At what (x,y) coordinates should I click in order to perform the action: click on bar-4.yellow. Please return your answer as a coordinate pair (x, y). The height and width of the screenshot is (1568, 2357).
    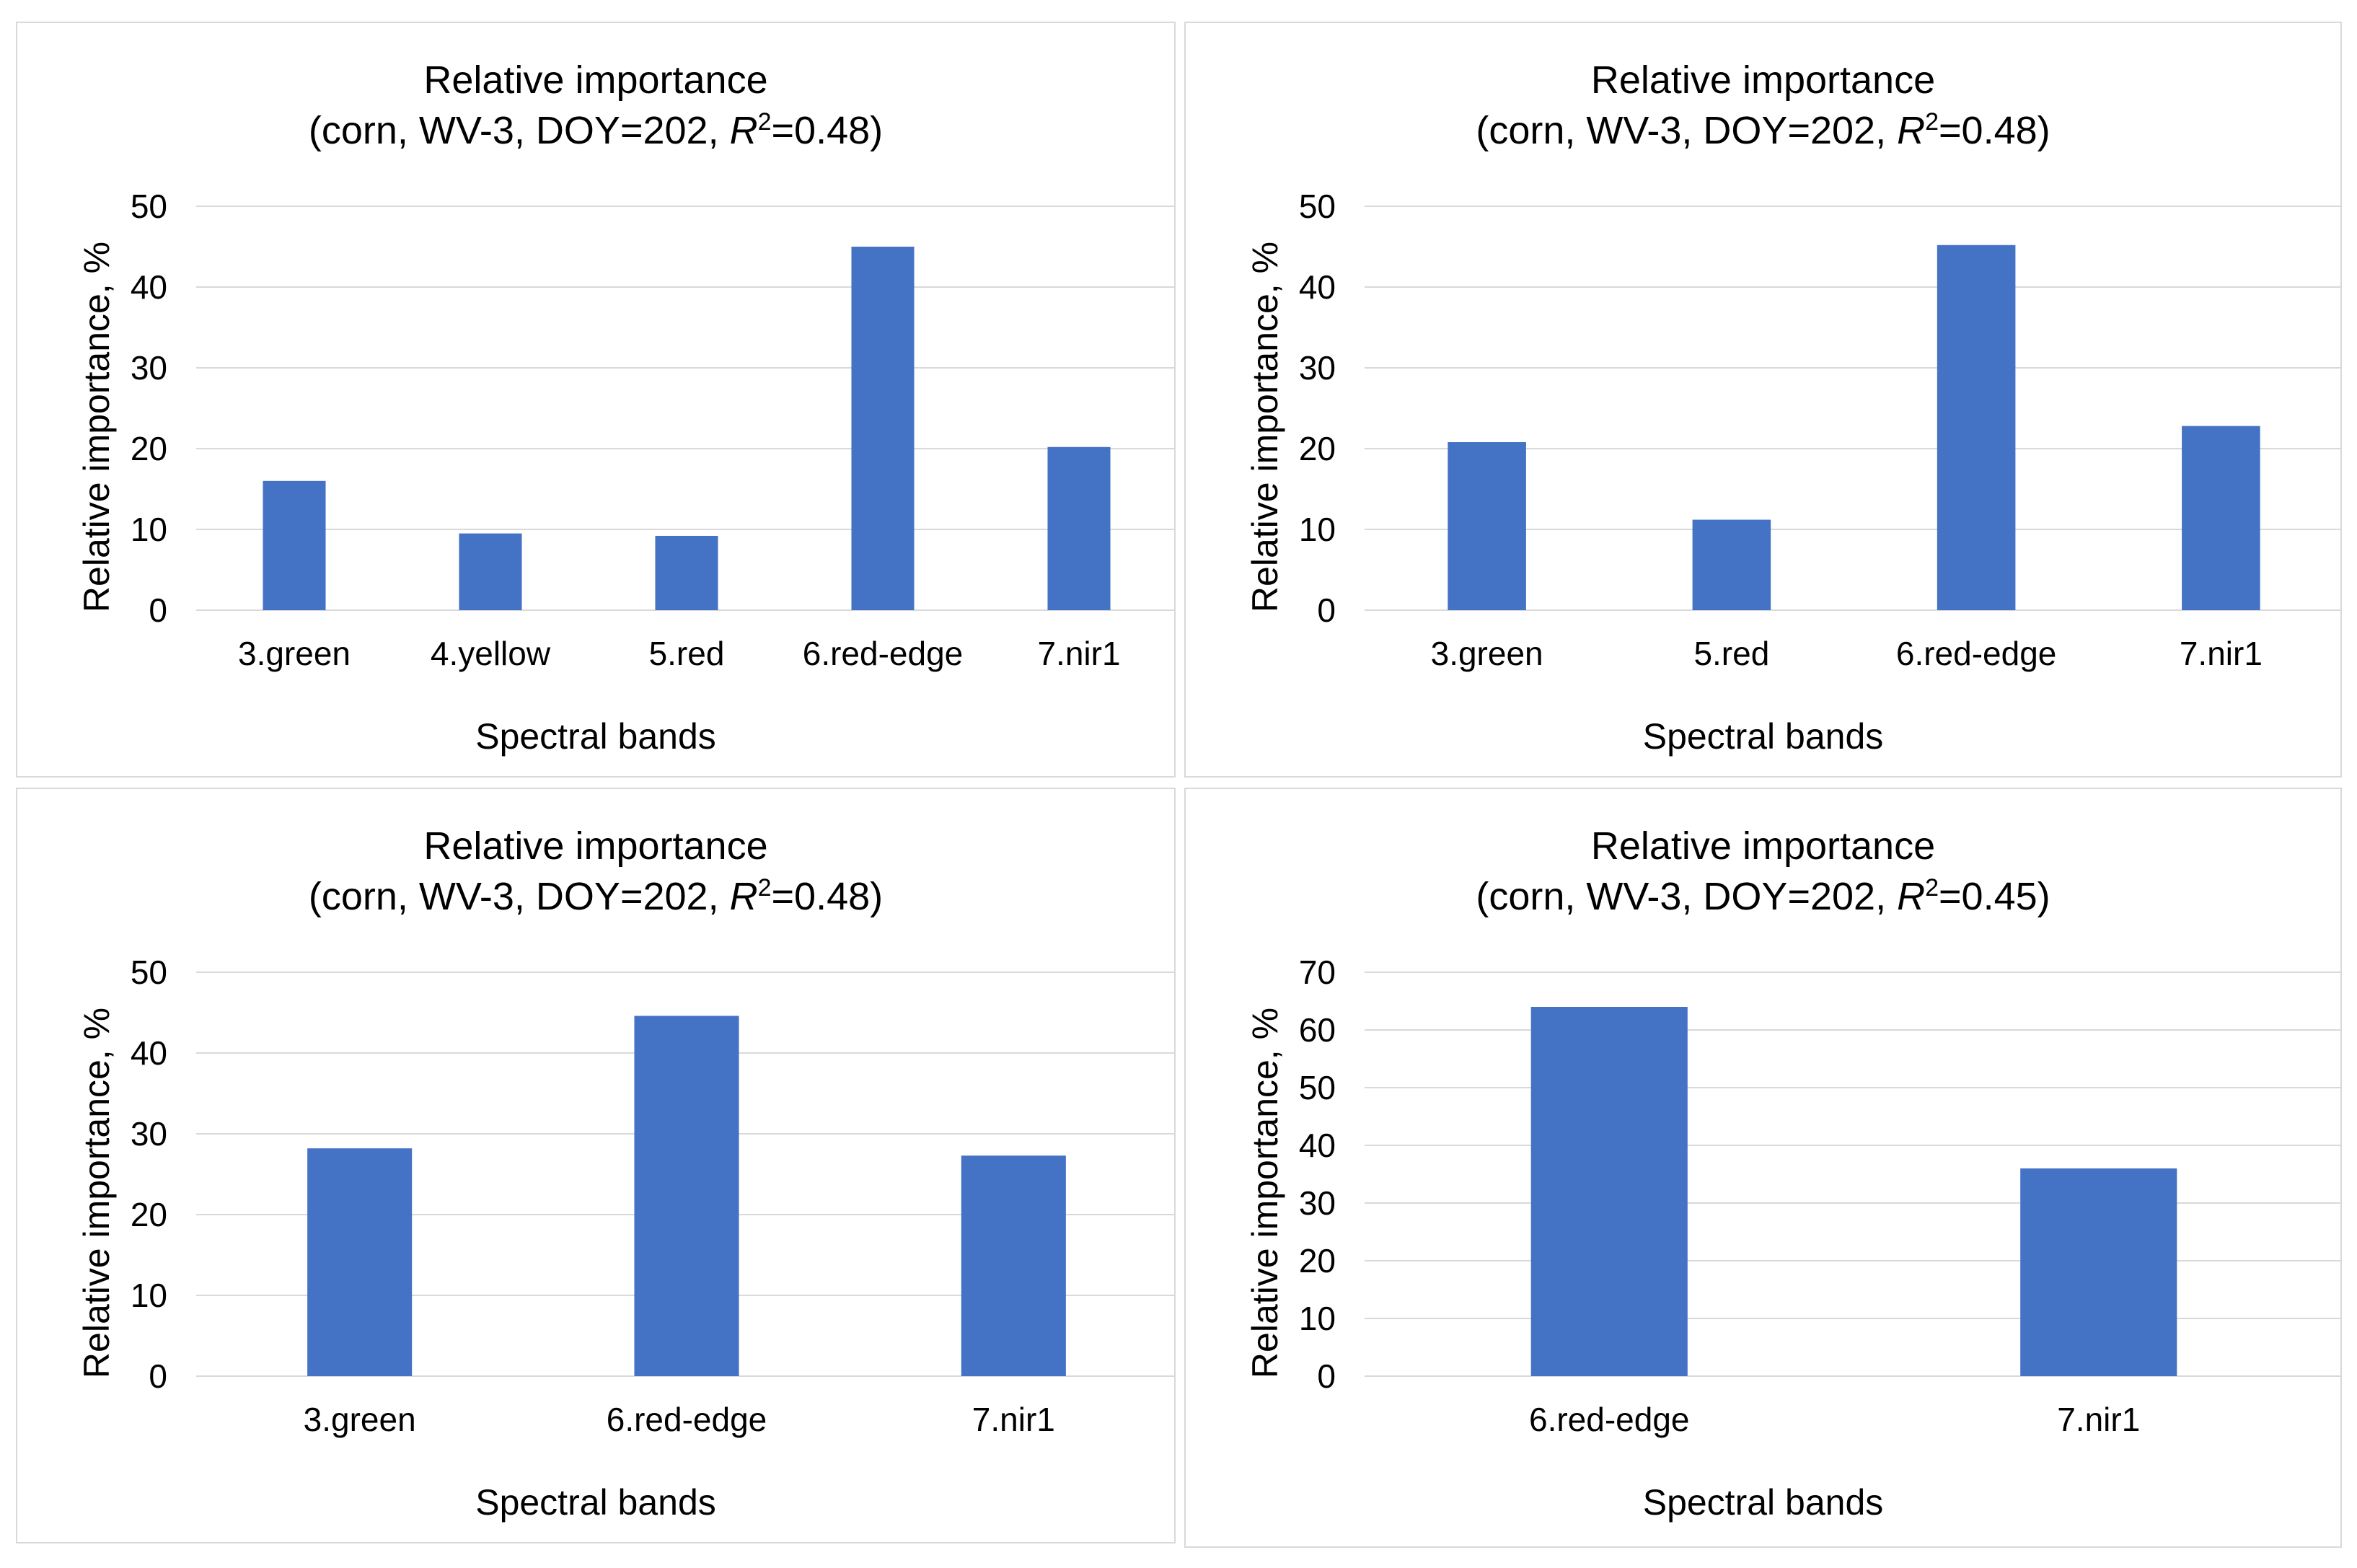
    Looking at the image, I should click on (490, 571).